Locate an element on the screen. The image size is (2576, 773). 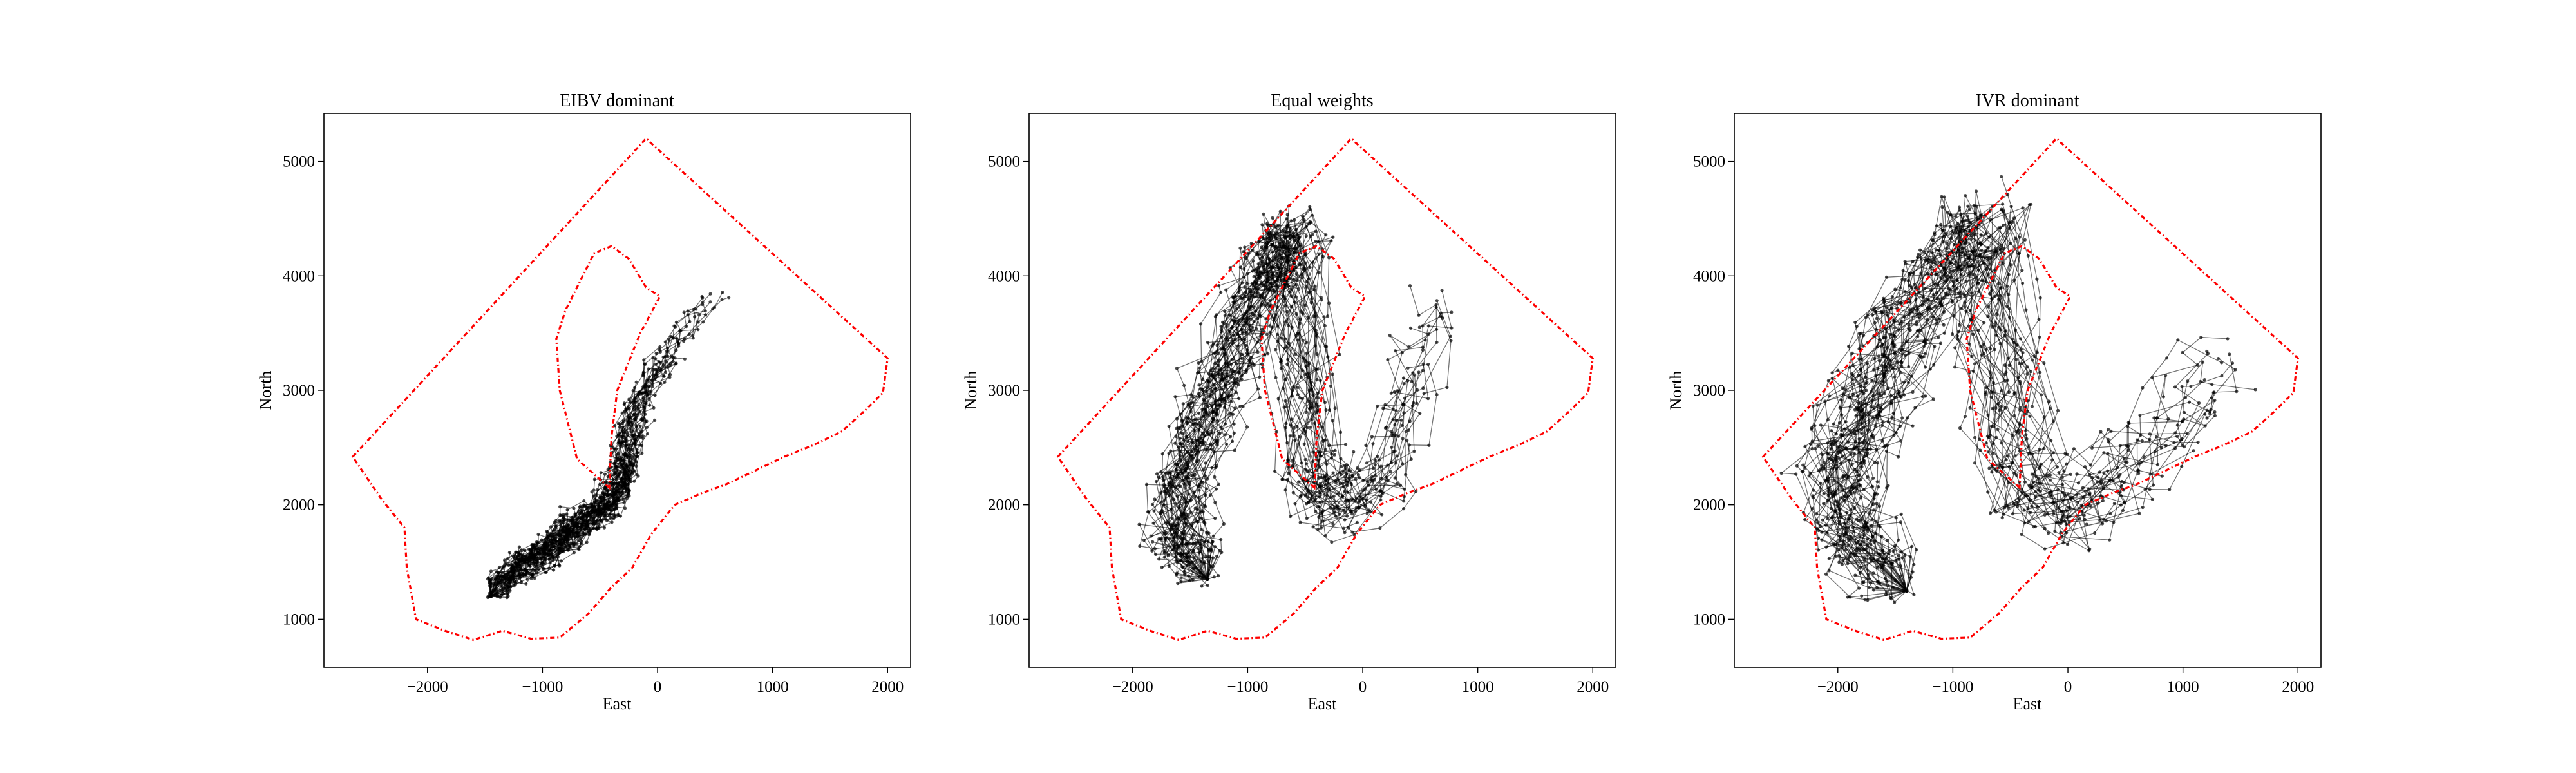
trajectory-line is located at coordinates (1248, 404).